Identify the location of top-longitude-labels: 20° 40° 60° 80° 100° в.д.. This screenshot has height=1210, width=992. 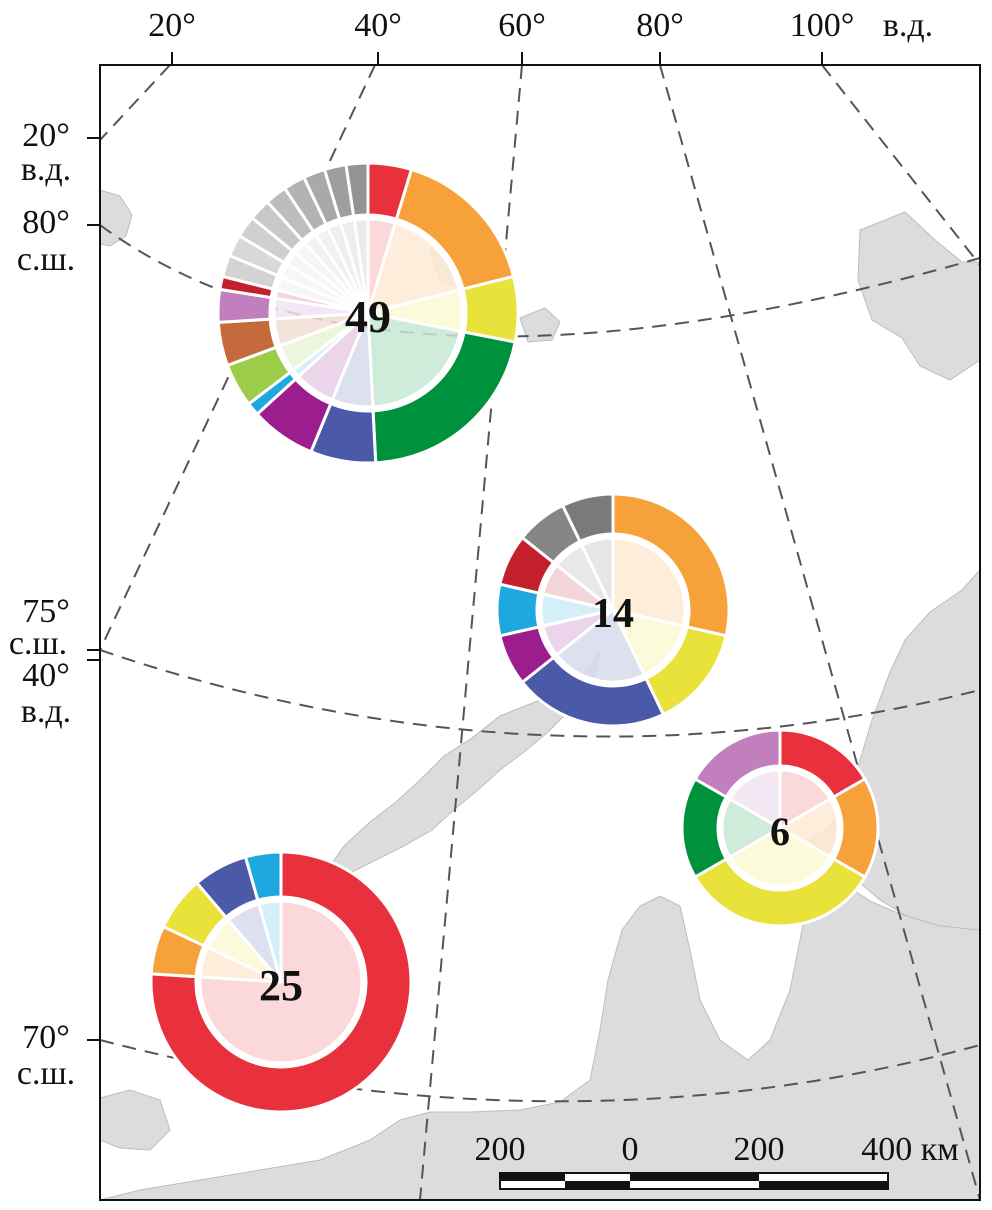
(540, 25).